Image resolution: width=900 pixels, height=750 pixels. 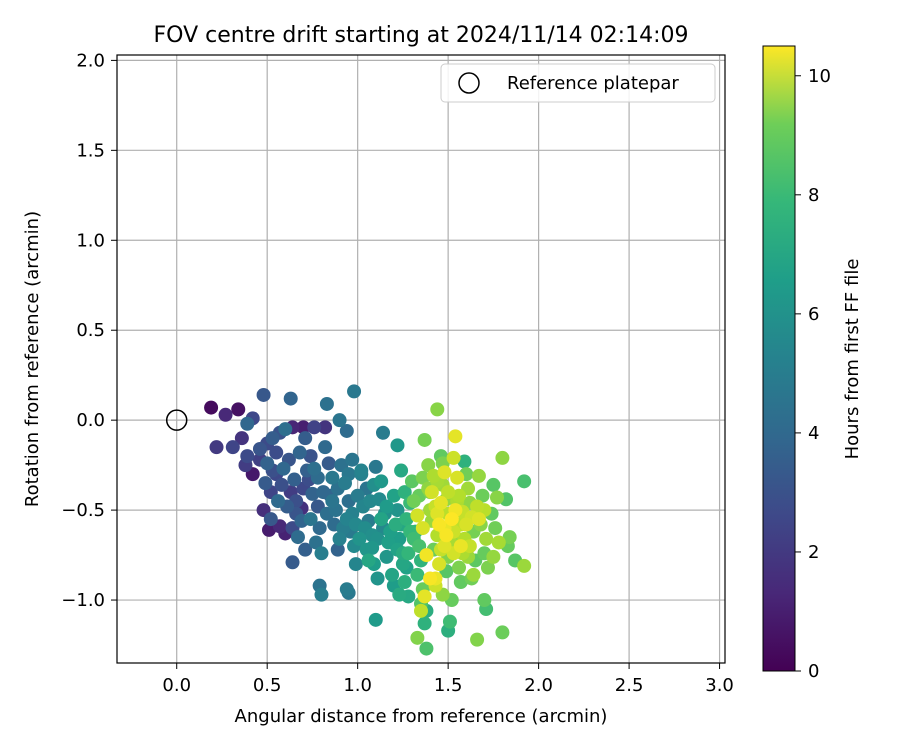 I want to click on colorbar: 0 2 4 6 8 10 Hours from first FF file, so click(x=812, y=363).